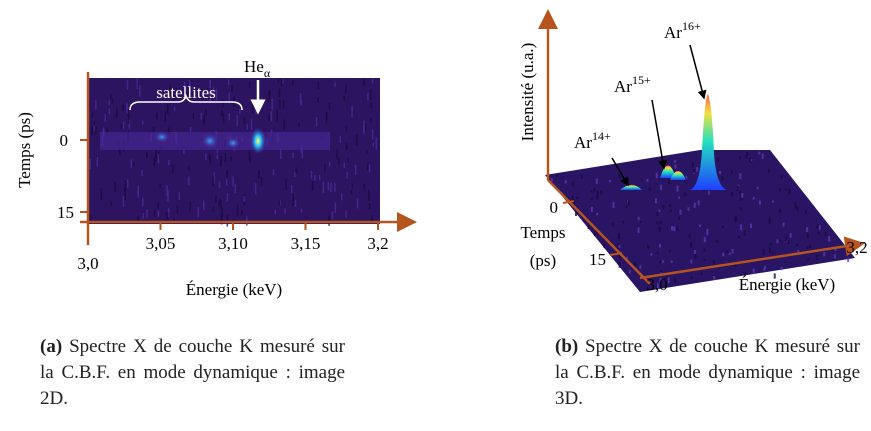 The image size is (871, 431). What do you see at coordinates (186, 102) in the screenshot?
I see `brace` at bounding box center [186, 102].